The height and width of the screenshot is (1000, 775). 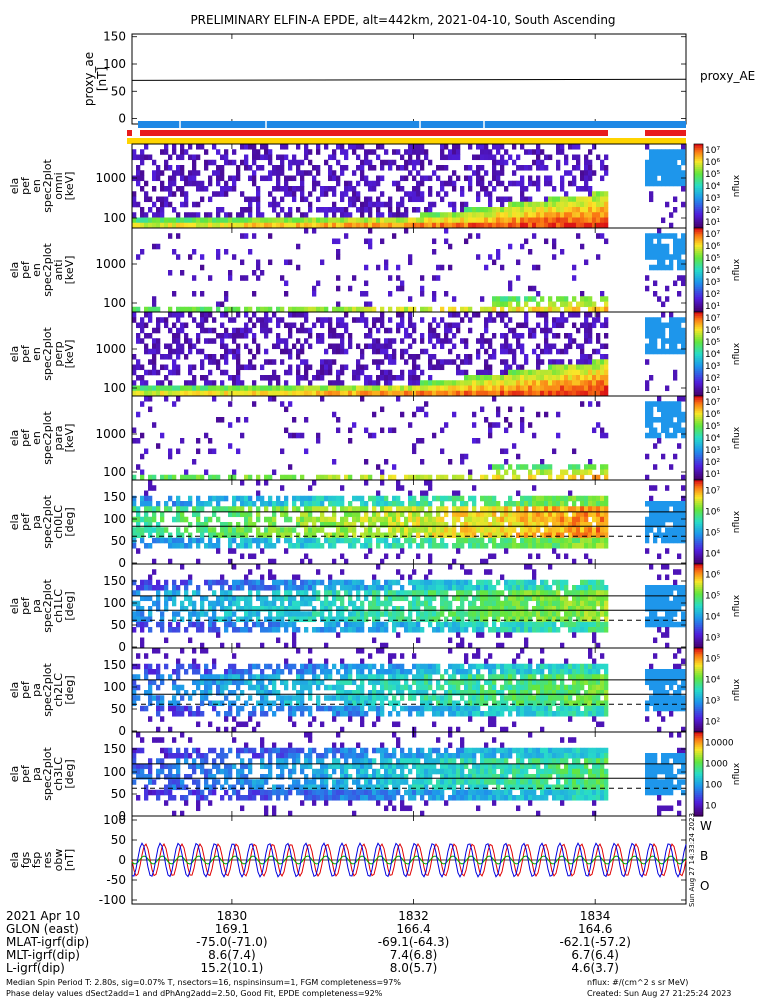 I want to click on spectrogram-cells, so click(x=409, y=606).